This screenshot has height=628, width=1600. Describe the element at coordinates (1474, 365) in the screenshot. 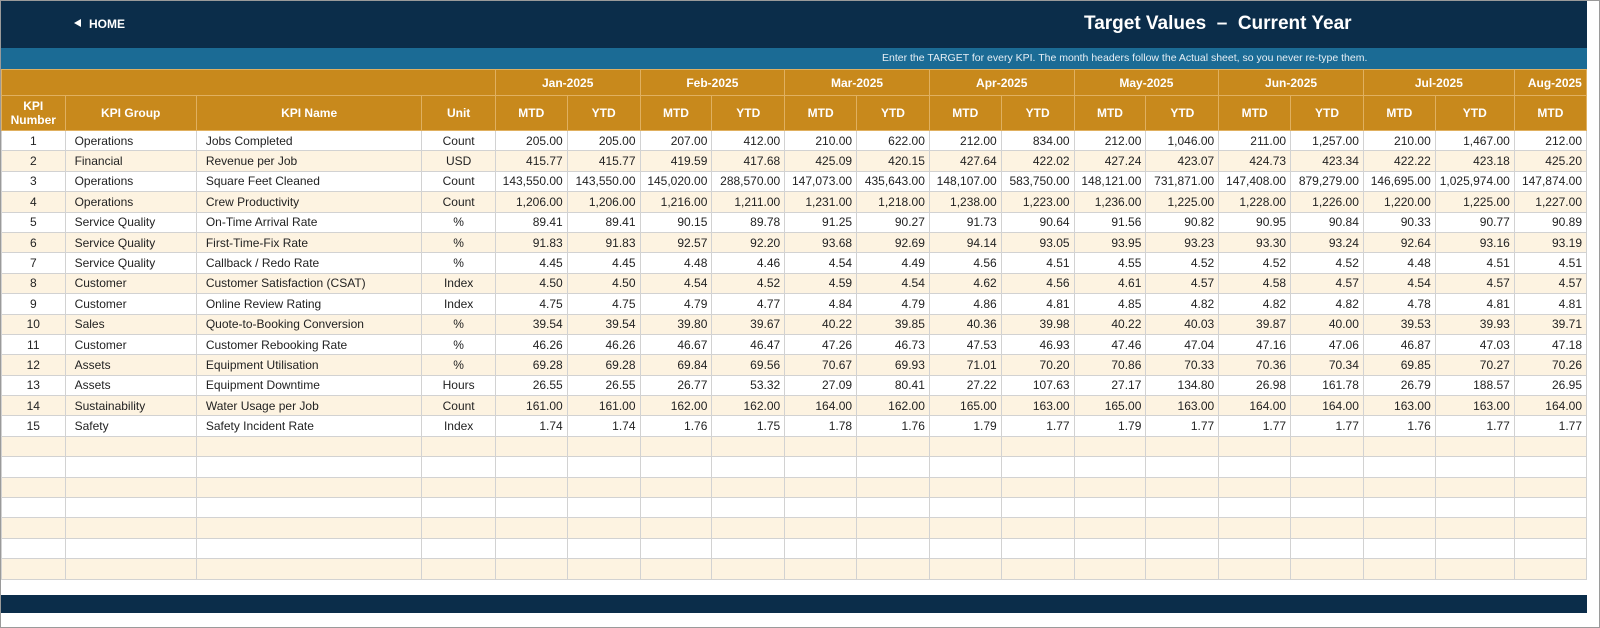

I see `target-cell: 70.27` at that location.